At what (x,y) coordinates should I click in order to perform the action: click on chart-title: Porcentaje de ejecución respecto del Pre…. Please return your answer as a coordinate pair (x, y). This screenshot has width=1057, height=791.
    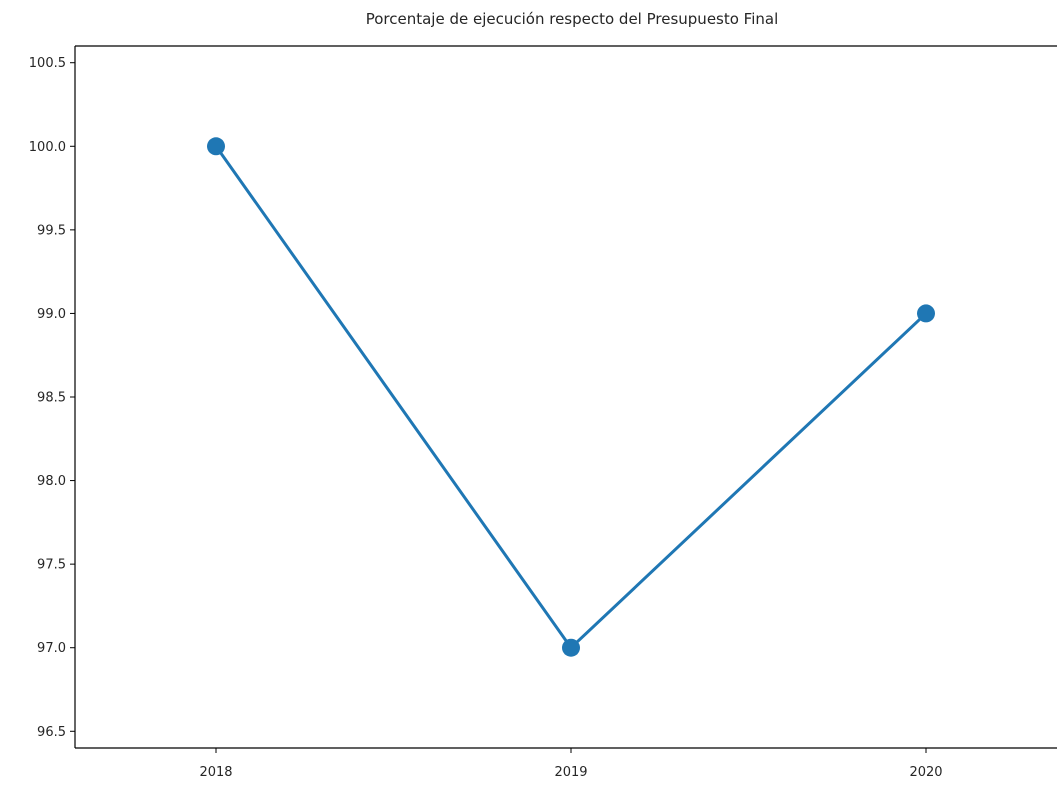
    Looking at the image, I should click on (572, 19).